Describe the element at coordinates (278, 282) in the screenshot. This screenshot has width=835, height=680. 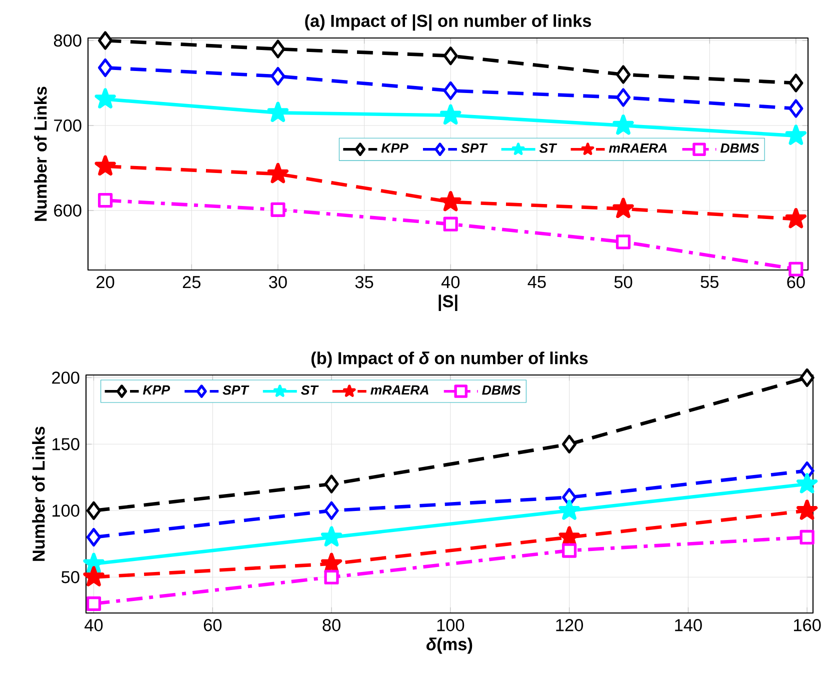
I see `x-tick-label: 30` at that location.